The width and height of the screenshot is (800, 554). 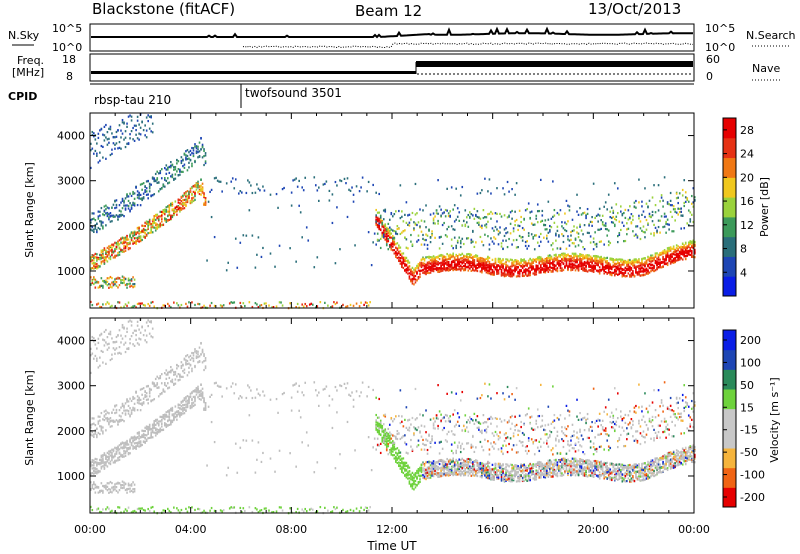 I want to click on power-colorbar-tick: 24, so click(x=747, y=154).